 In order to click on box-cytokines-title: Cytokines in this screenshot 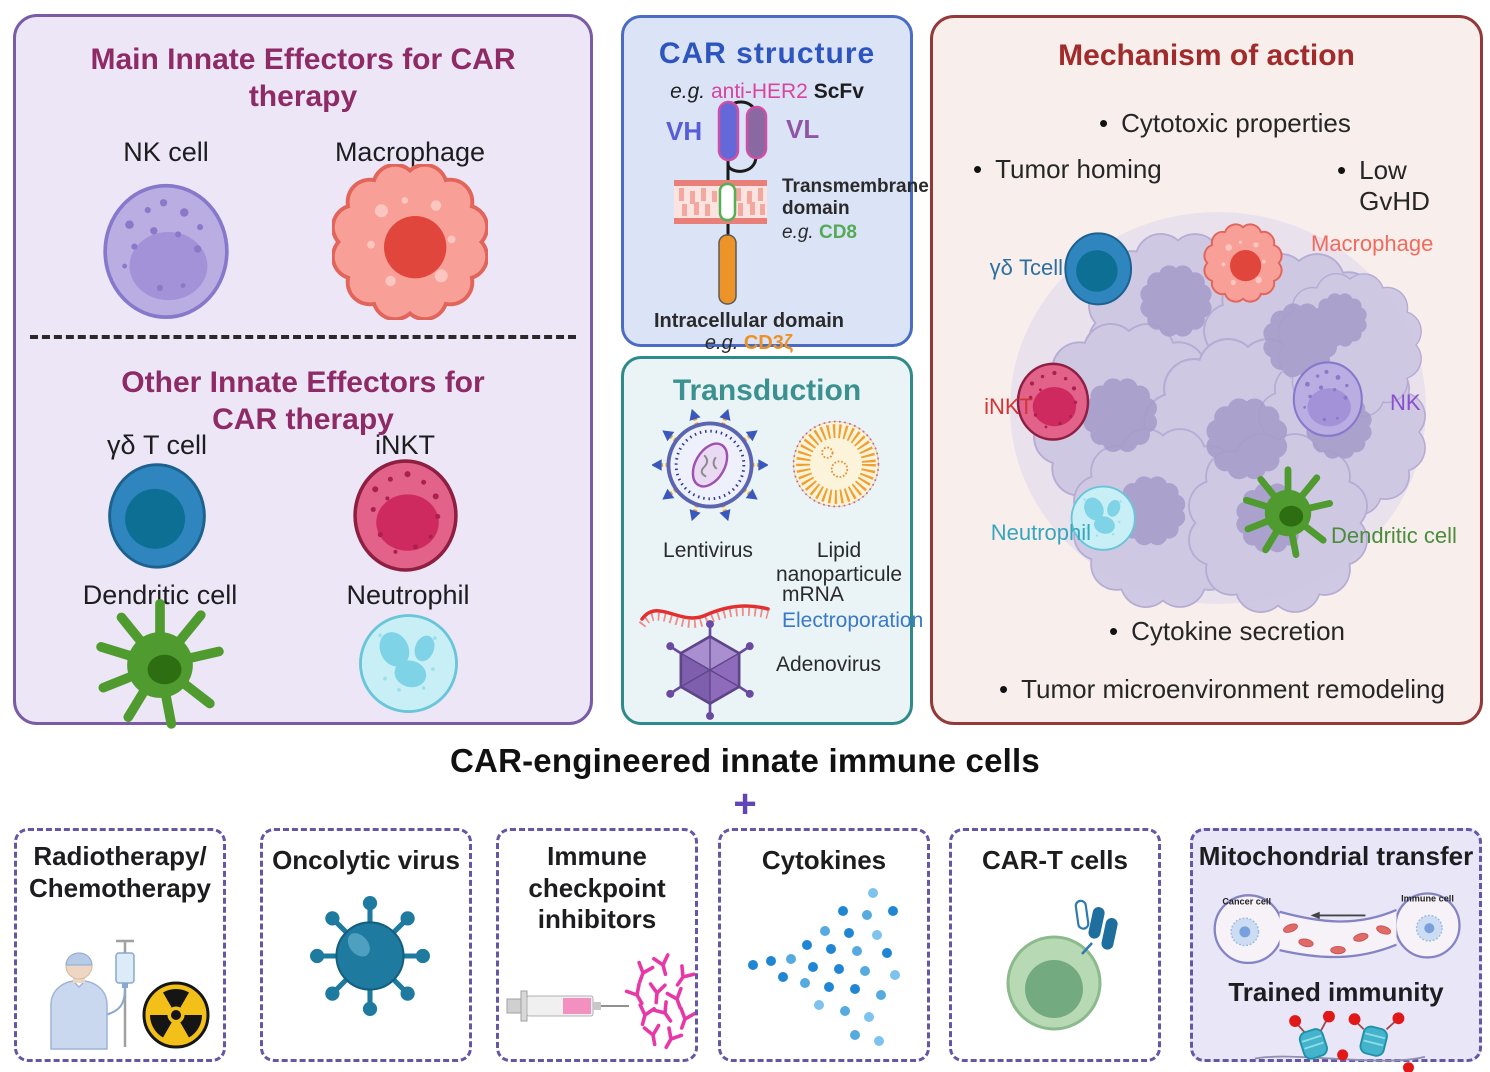, I will do `click(824, 860)`.